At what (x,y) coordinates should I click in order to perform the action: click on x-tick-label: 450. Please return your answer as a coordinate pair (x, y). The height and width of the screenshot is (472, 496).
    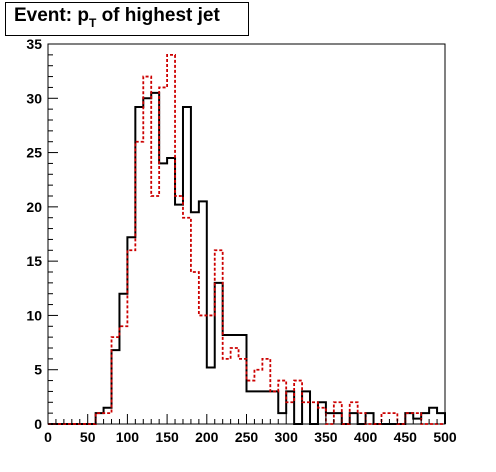
    Looking at the image, I should click on (406, 437).